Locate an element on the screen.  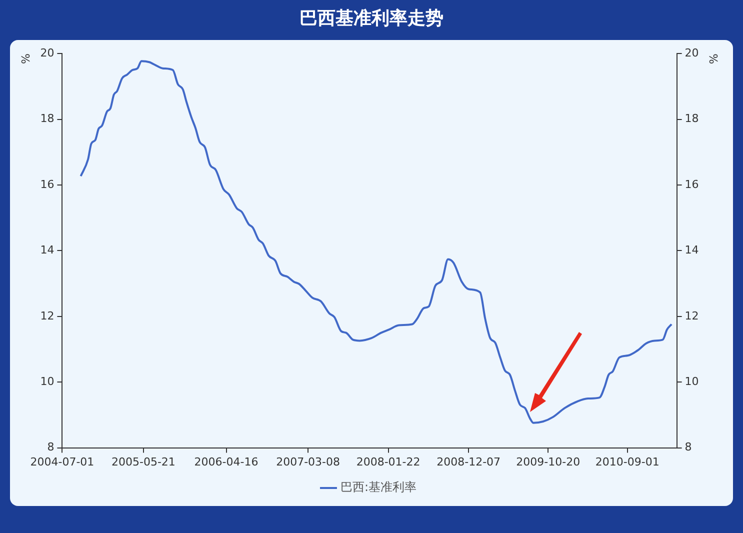
x-tick-label: 2008-12-07 is located at coordinates (468, 461).